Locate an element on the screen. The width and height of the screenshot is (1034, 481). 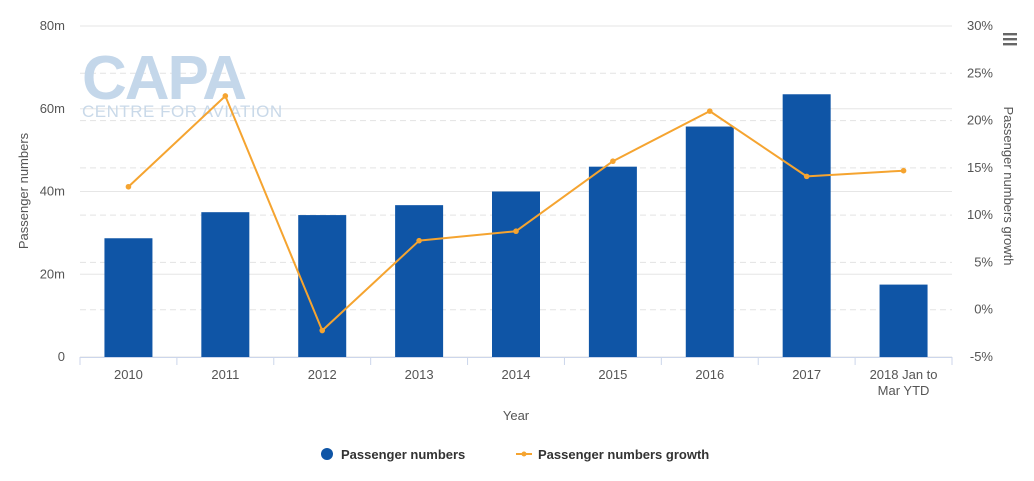
x-tick-label: 2016 is located at coordinates (709, 374).